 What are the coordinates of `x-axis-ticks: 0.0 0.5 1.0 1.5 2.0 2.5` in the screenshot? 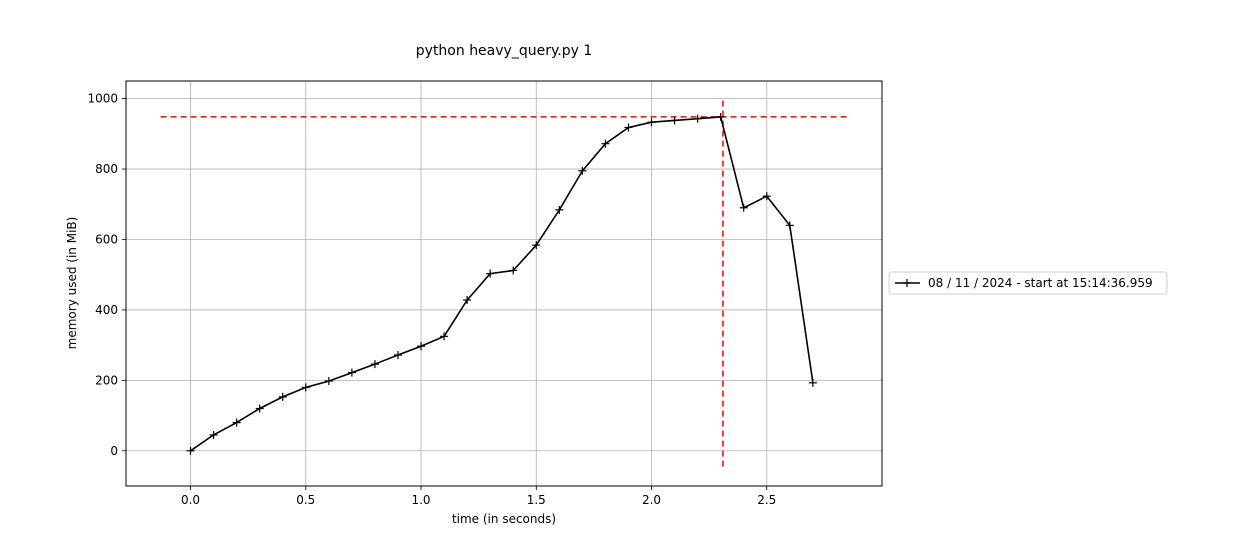 It's located at (478, 496).